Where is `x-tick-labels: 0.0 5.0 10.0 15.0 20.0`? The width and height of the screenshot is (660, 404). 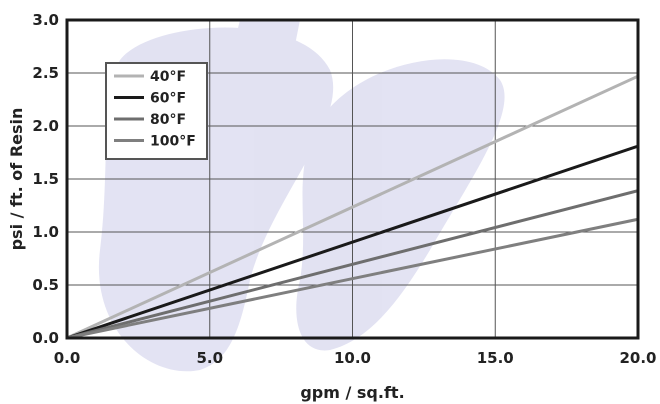
x-tick-labels: 0.0 5.0 10.0 15.0 20.0 is located at coordinates (355, 358).